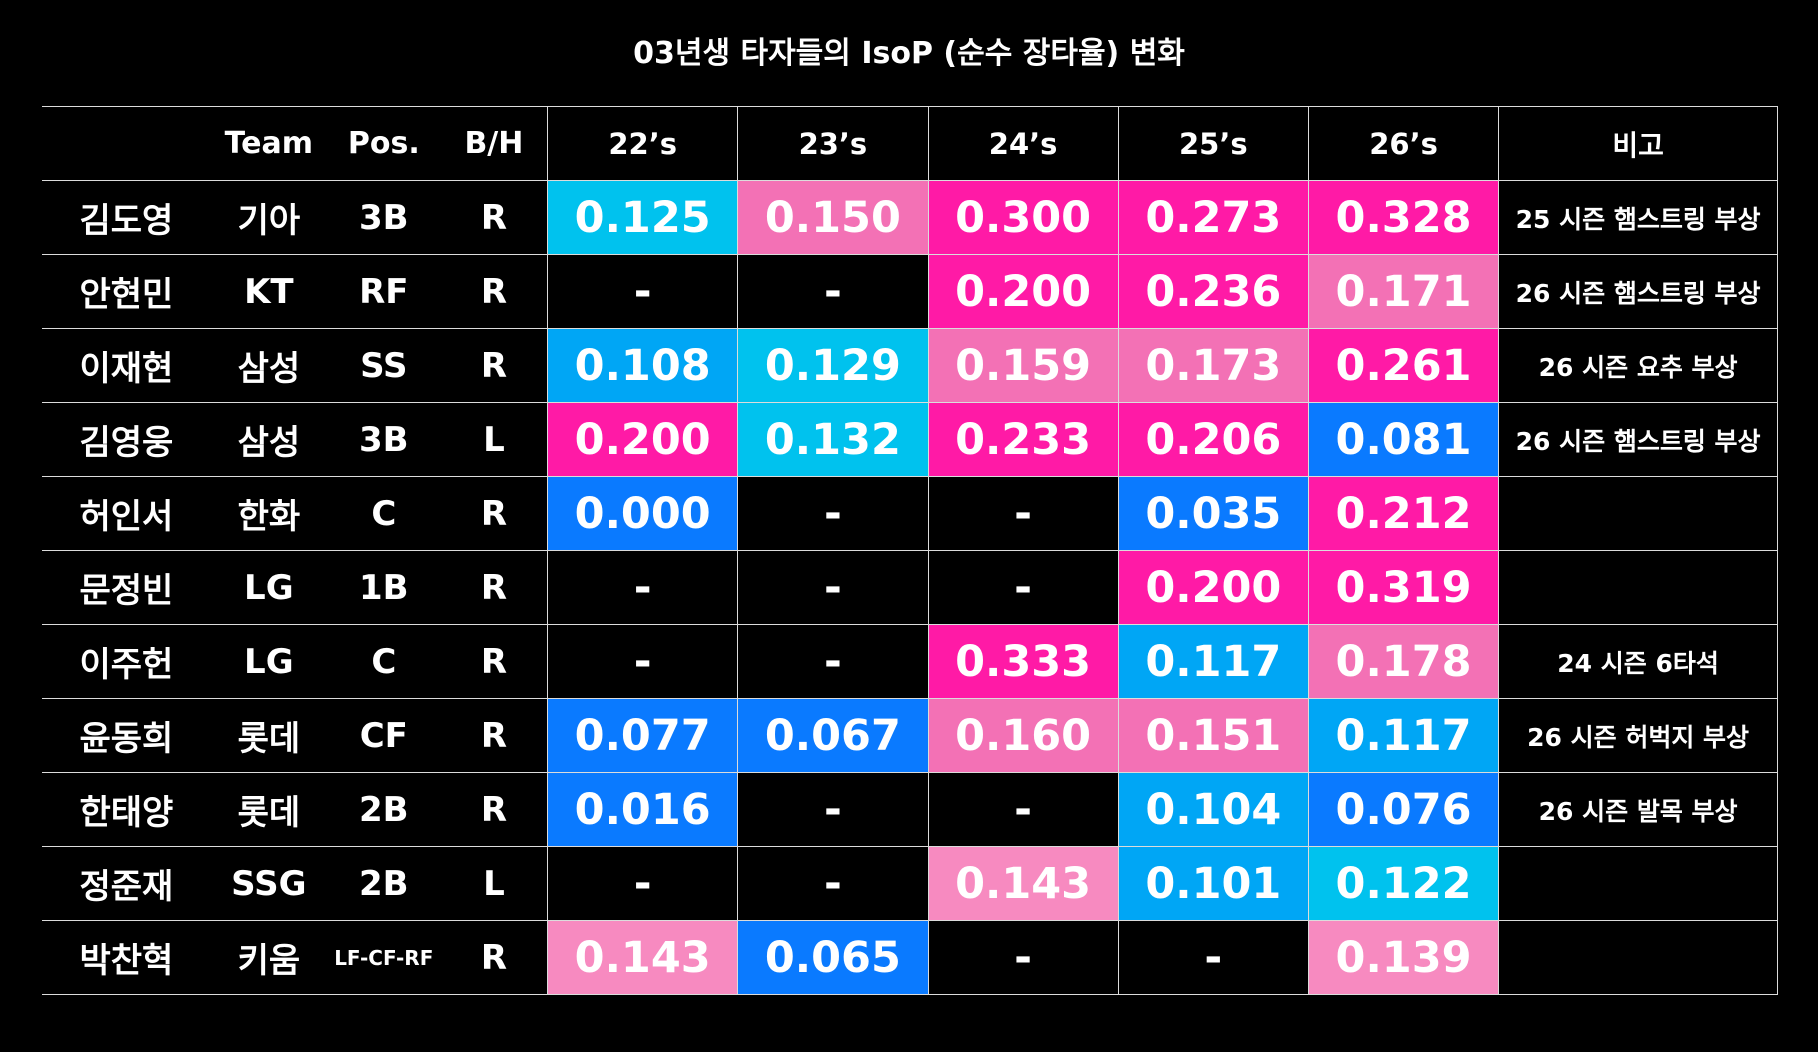  I want to click on isop-value-cell: 0.016, so click(642, 809).